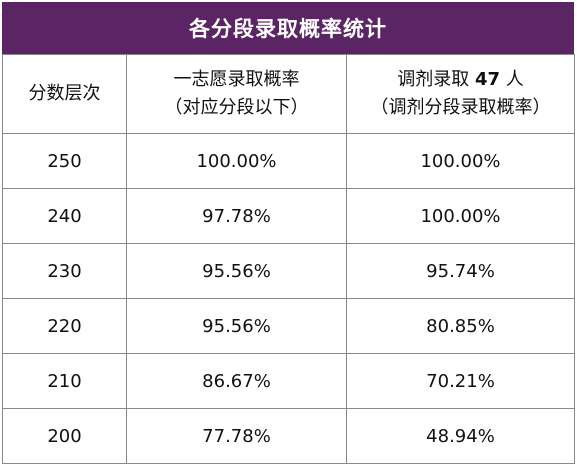 The image size is (577, 469). Describe the element at coordinates (236, 161) in the screenshot. I see `first-choice-cell: 100.00%` at that location.